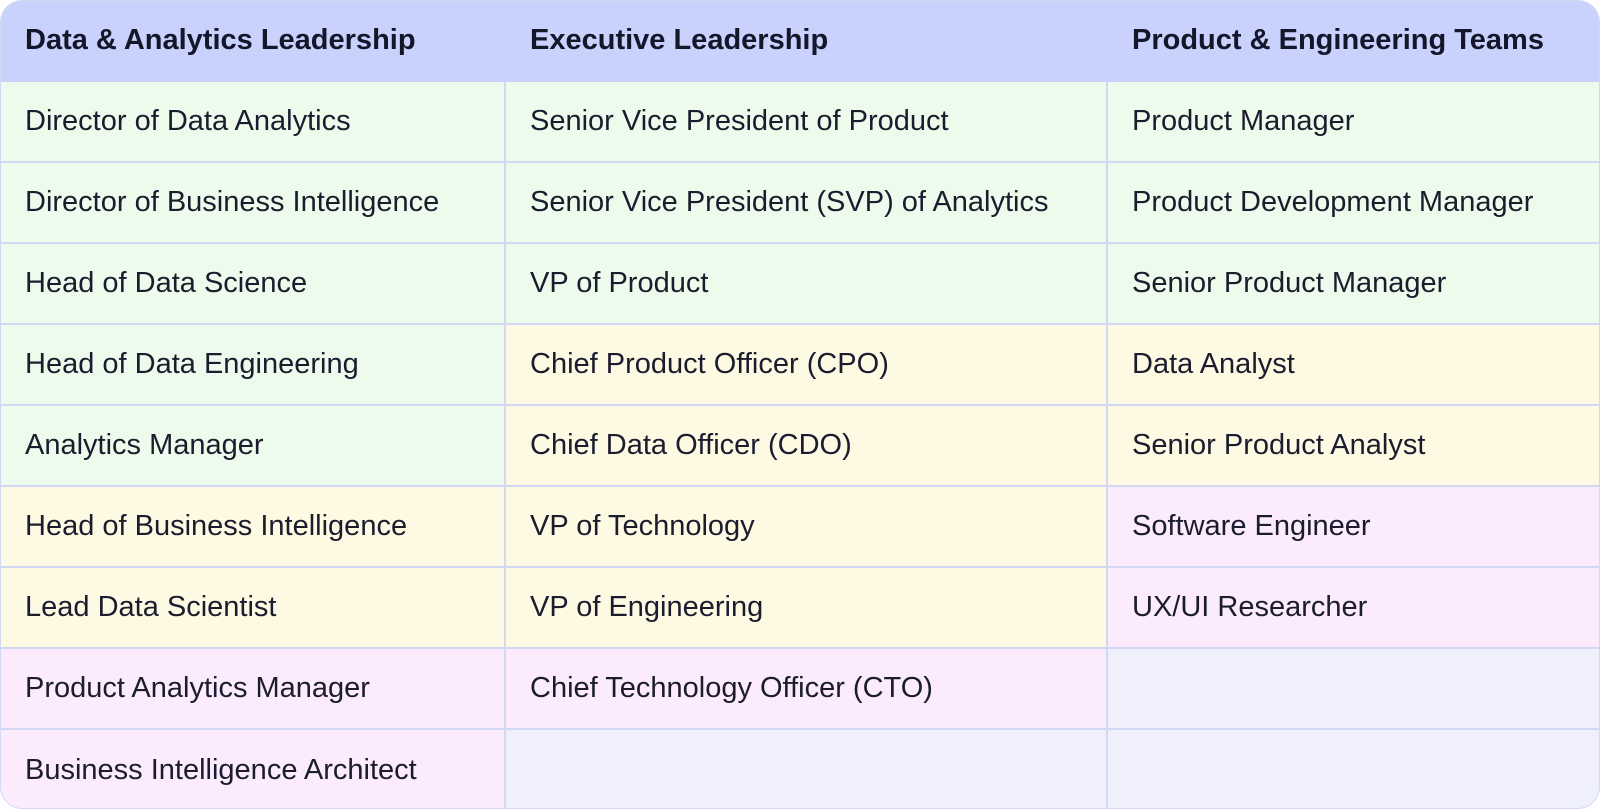 The image size is (1600, 809). Describe the element at coordinates (1353, 365) in the screenshot. I see `role-cell: Data Analyst` at that location.